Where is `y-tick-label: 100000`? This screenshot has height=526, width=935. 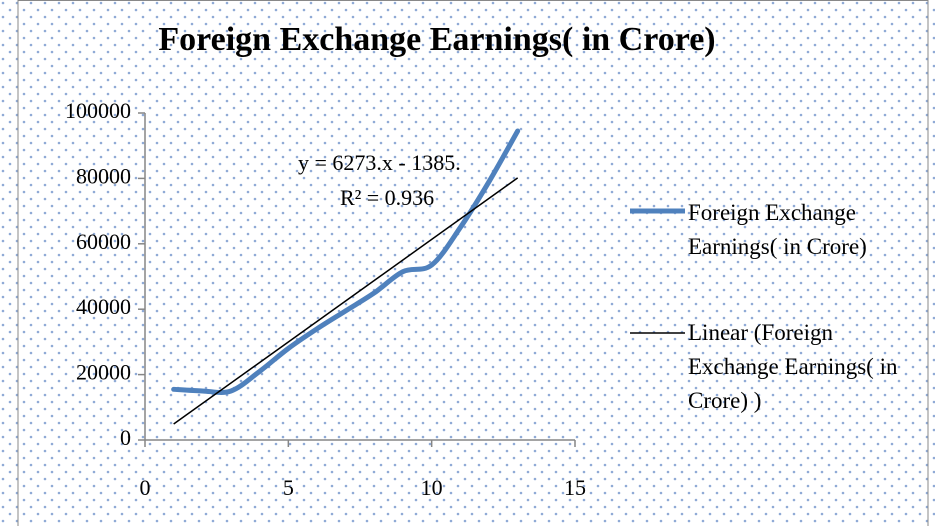 y-tick-label: 100000 is located at coordinates (98, 110).